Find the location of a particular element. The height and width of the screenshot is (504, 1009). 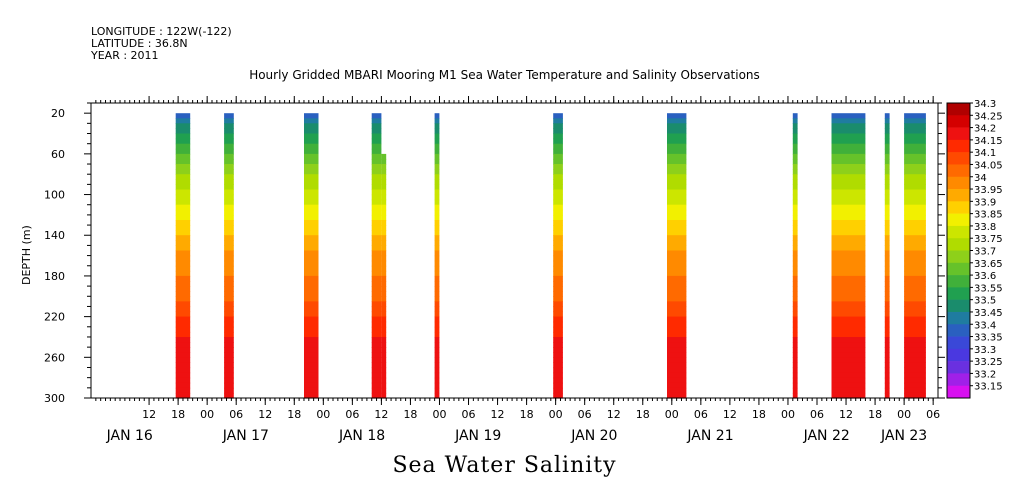

x-day-label: JAN 20 is located at coordinates (593, 436).